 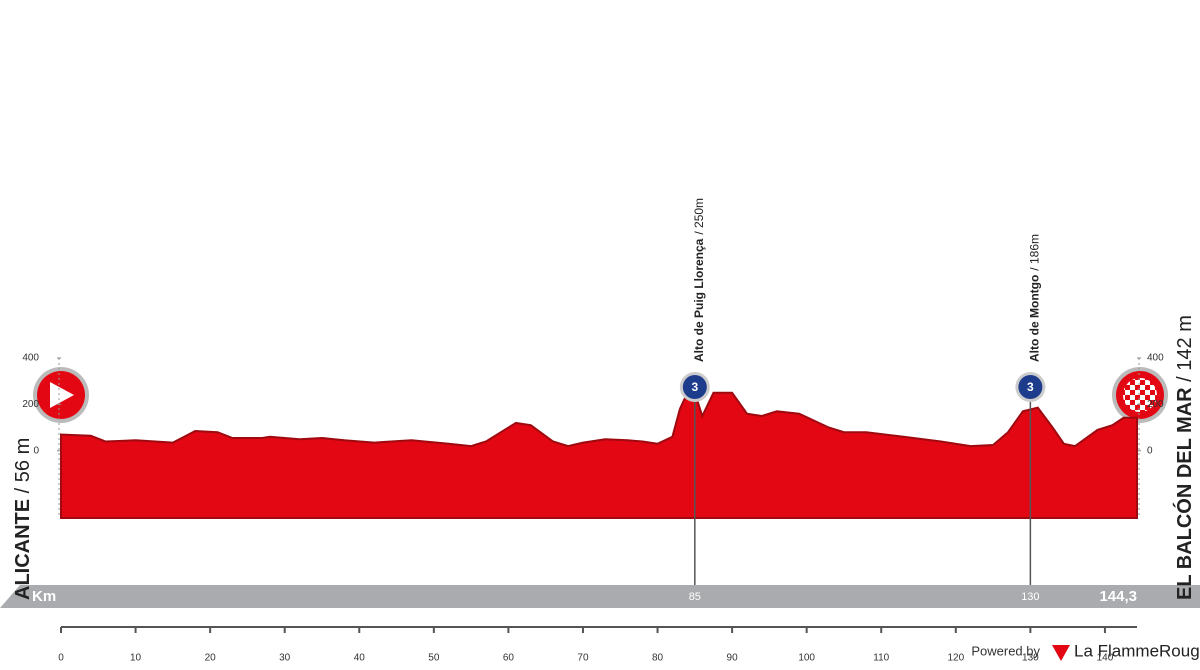 I want to click on climb-elevation: / 186m, so click(x=1035, y=252).